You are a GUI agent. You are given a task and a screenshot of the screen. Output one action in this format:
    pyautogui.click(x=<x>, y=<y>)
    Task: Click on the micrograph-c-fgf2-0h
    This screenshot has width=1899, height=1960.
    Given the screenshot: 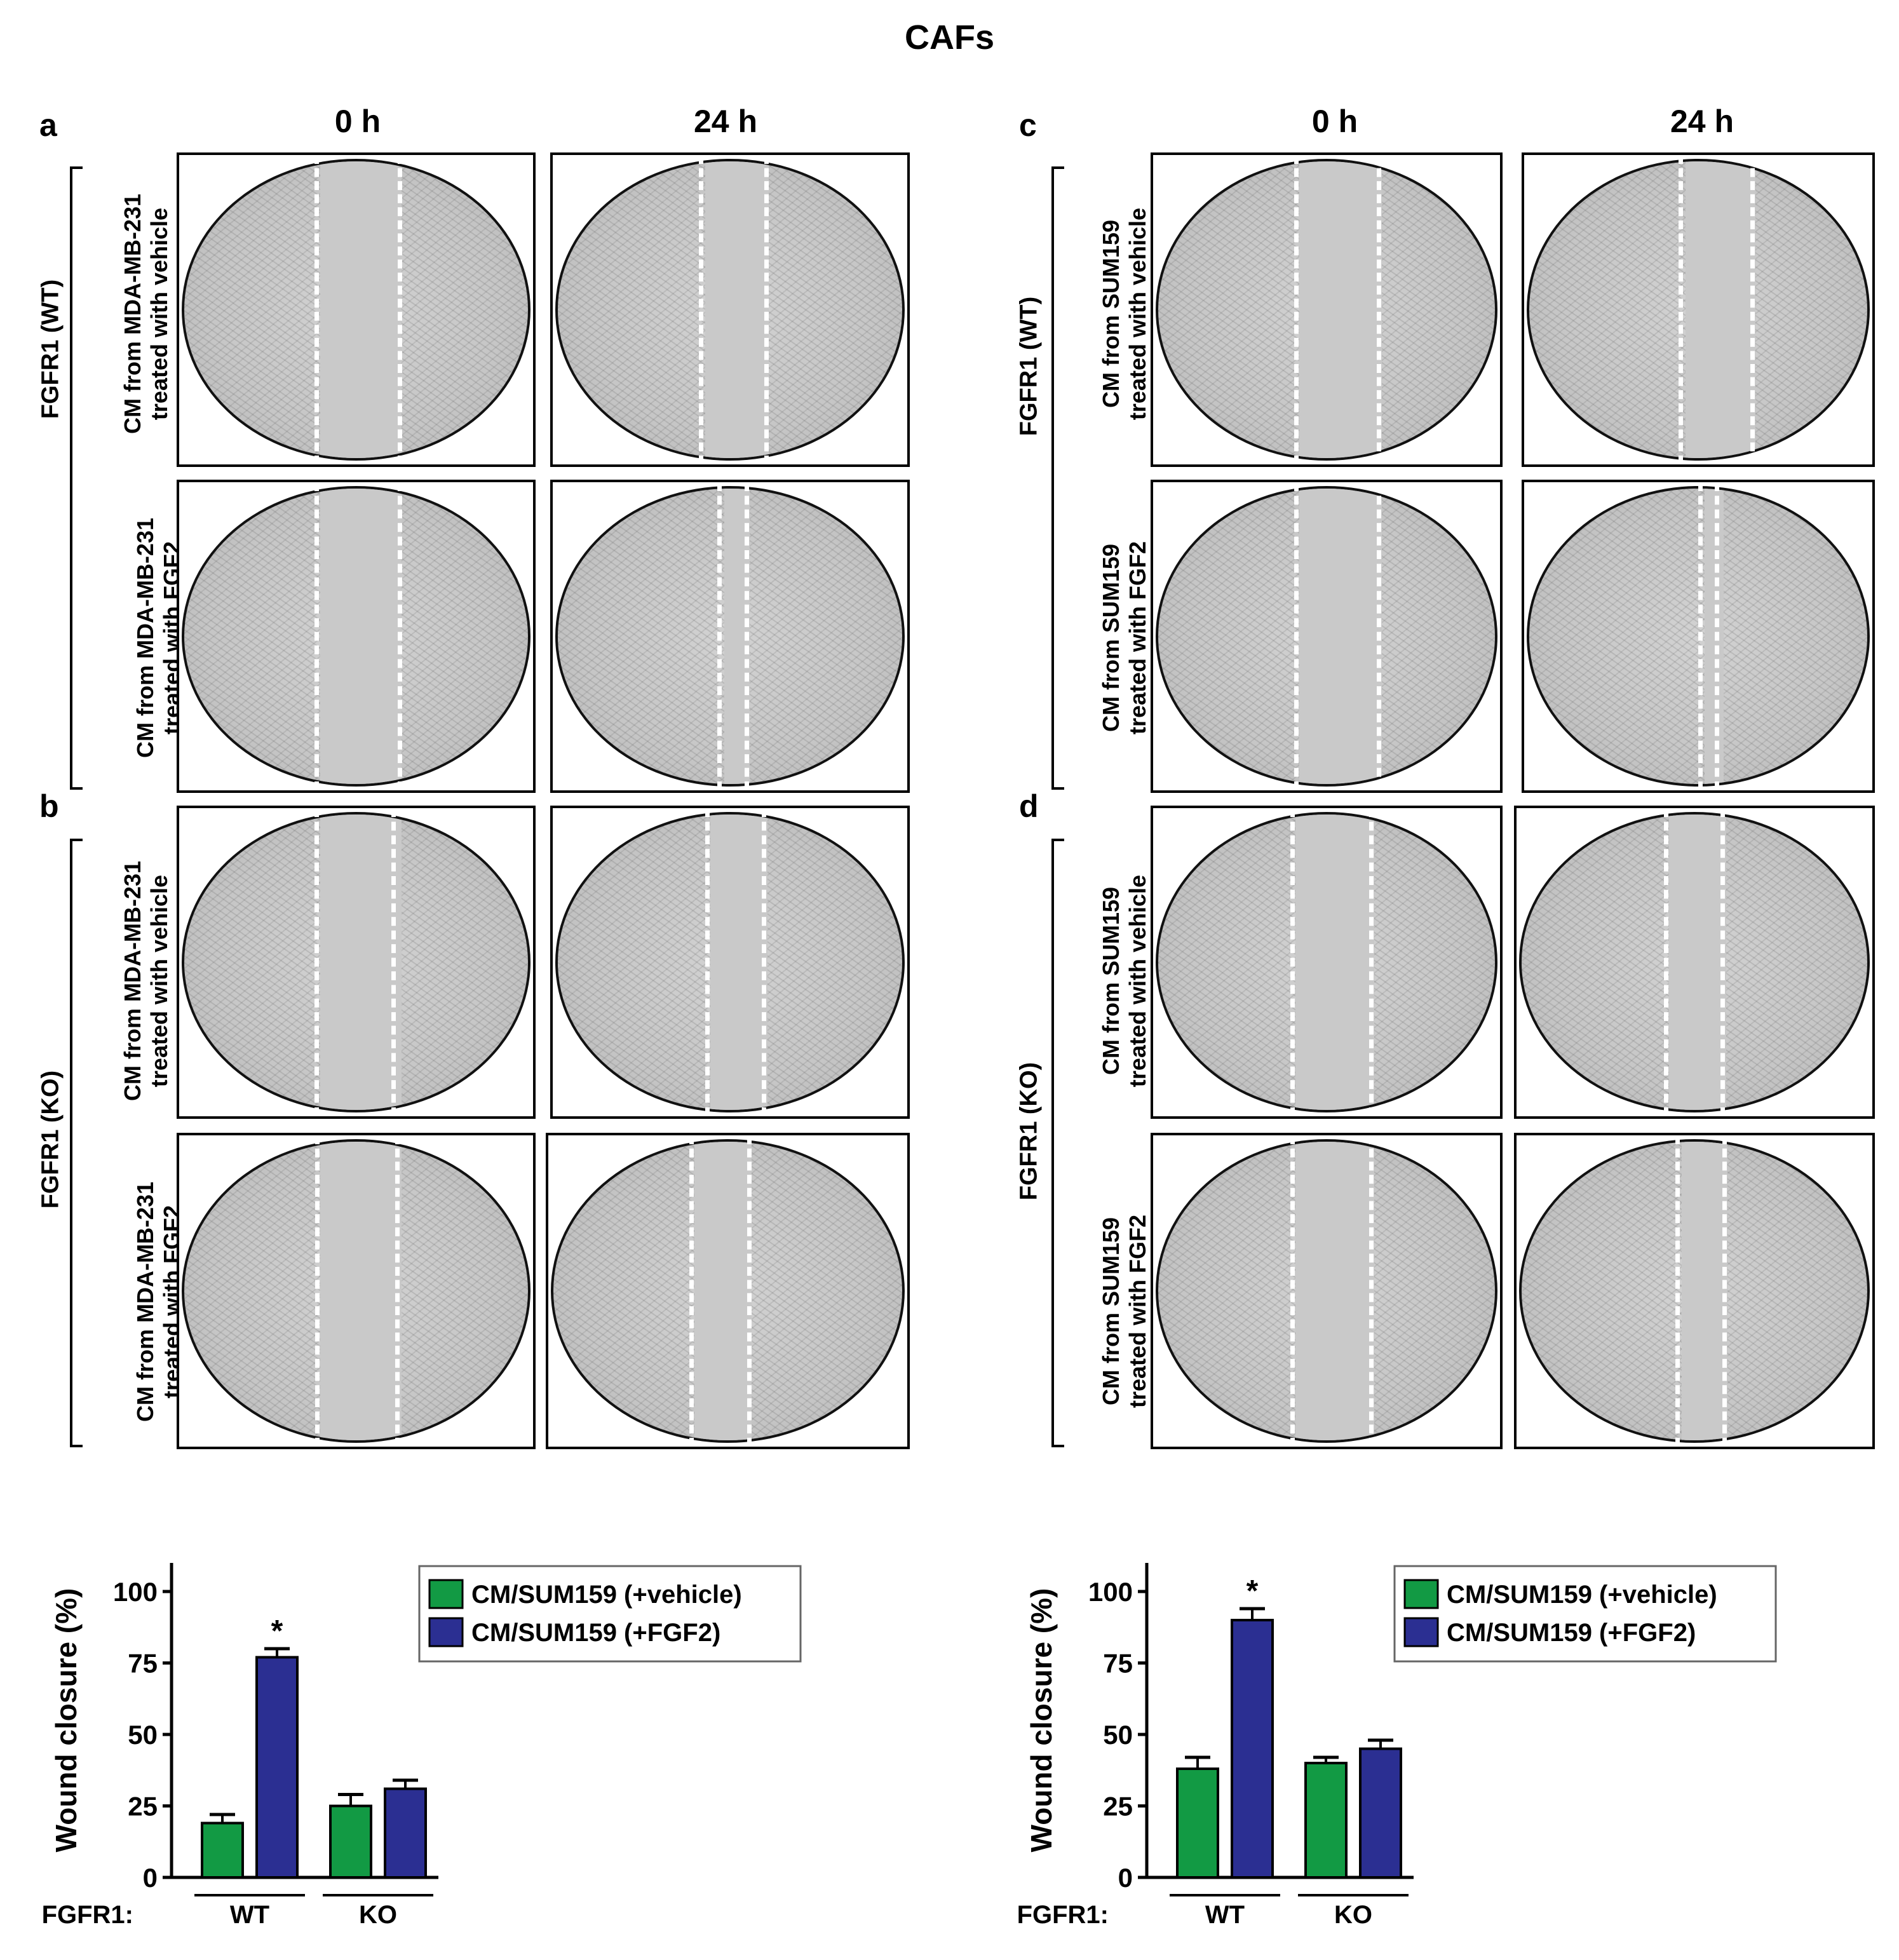 What is the action you would take?
    pyautogui.click(x=1327, y=636)
    